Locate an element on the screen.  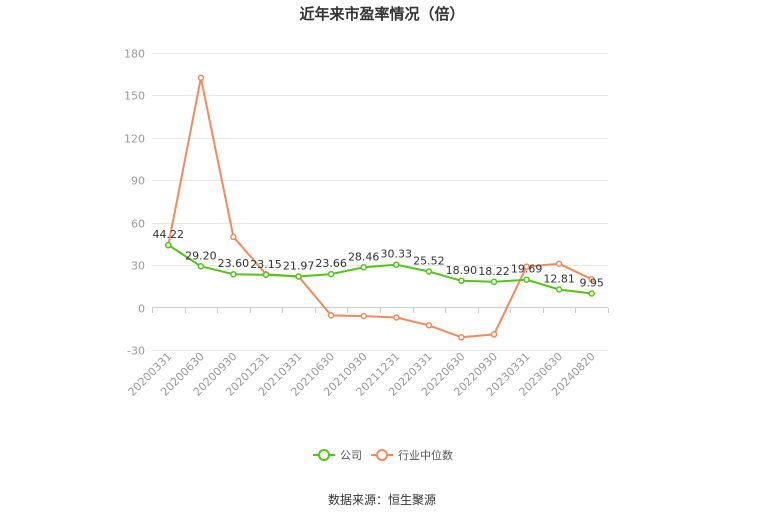
legend-item-company: 公司 is located at coordinates (337, 455).